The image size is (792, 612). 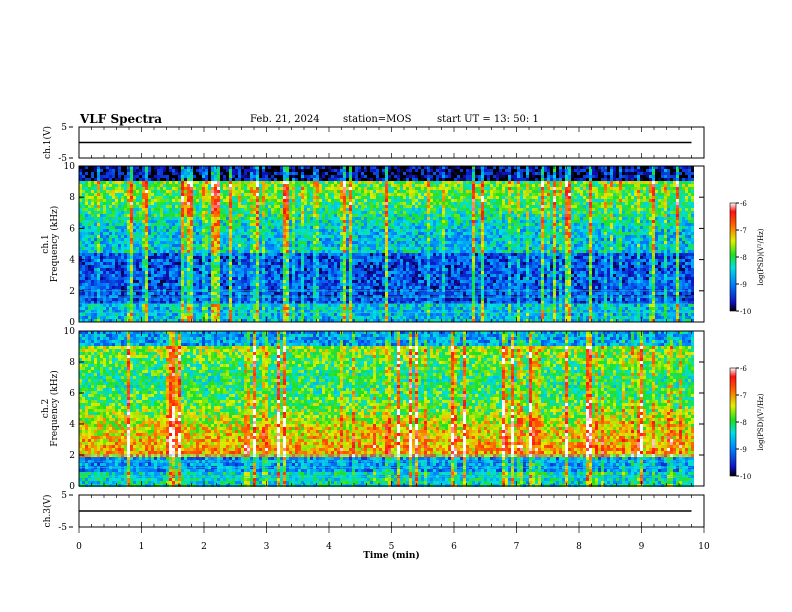 What do you see at coordinates (46, 408) in the screenshot?
I see `y-axis-channel-label: ch.2` at bounding box center [46, 408].